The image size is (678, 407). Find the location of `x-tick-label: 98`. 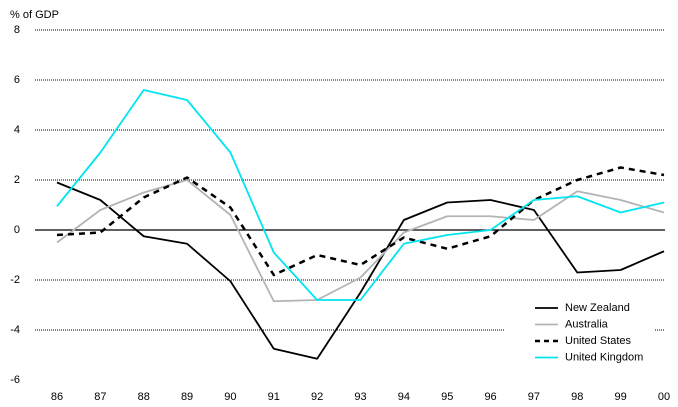

x-tick-label: 98 is located at coordinates (577, 397).